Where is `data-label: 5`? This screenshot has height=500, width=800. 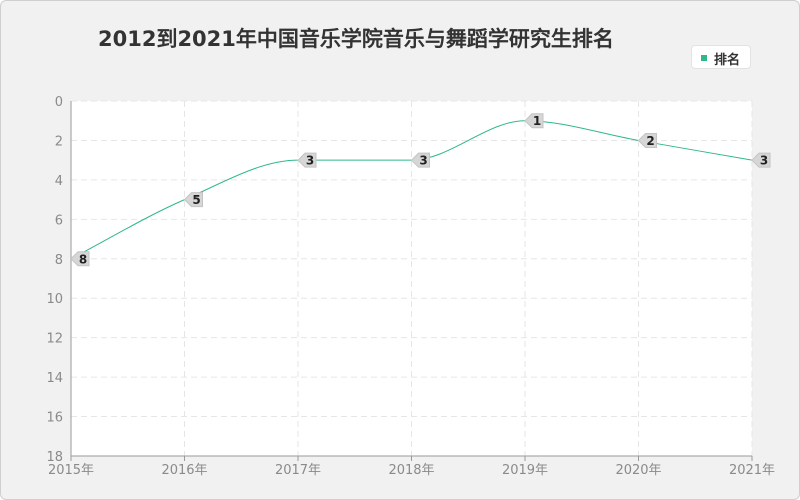
data-label: 5 is located at coordinates (196, 200).